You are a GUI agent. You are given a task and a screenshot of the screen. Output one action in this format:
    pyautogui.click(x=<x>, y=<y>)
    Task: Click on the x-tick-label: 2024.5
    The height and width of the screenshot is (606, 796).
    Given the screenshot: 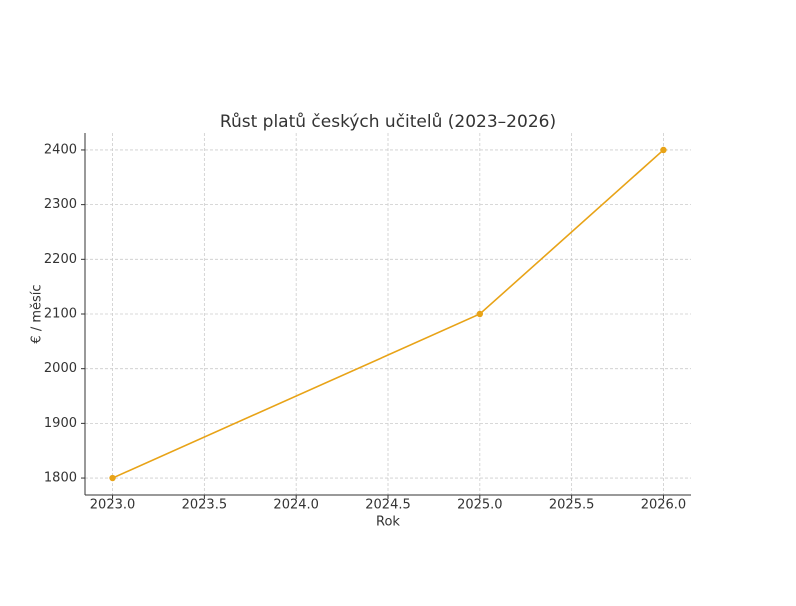 What is the action you would take?
    pyautogui.click(x=388, y=505)
    